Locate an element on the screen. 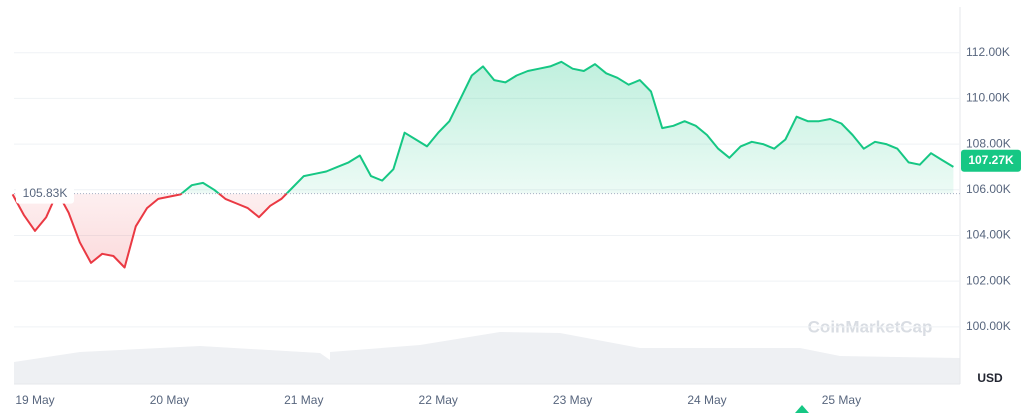  price-tag-label: 107.27K is located at coordinates (991, 160).